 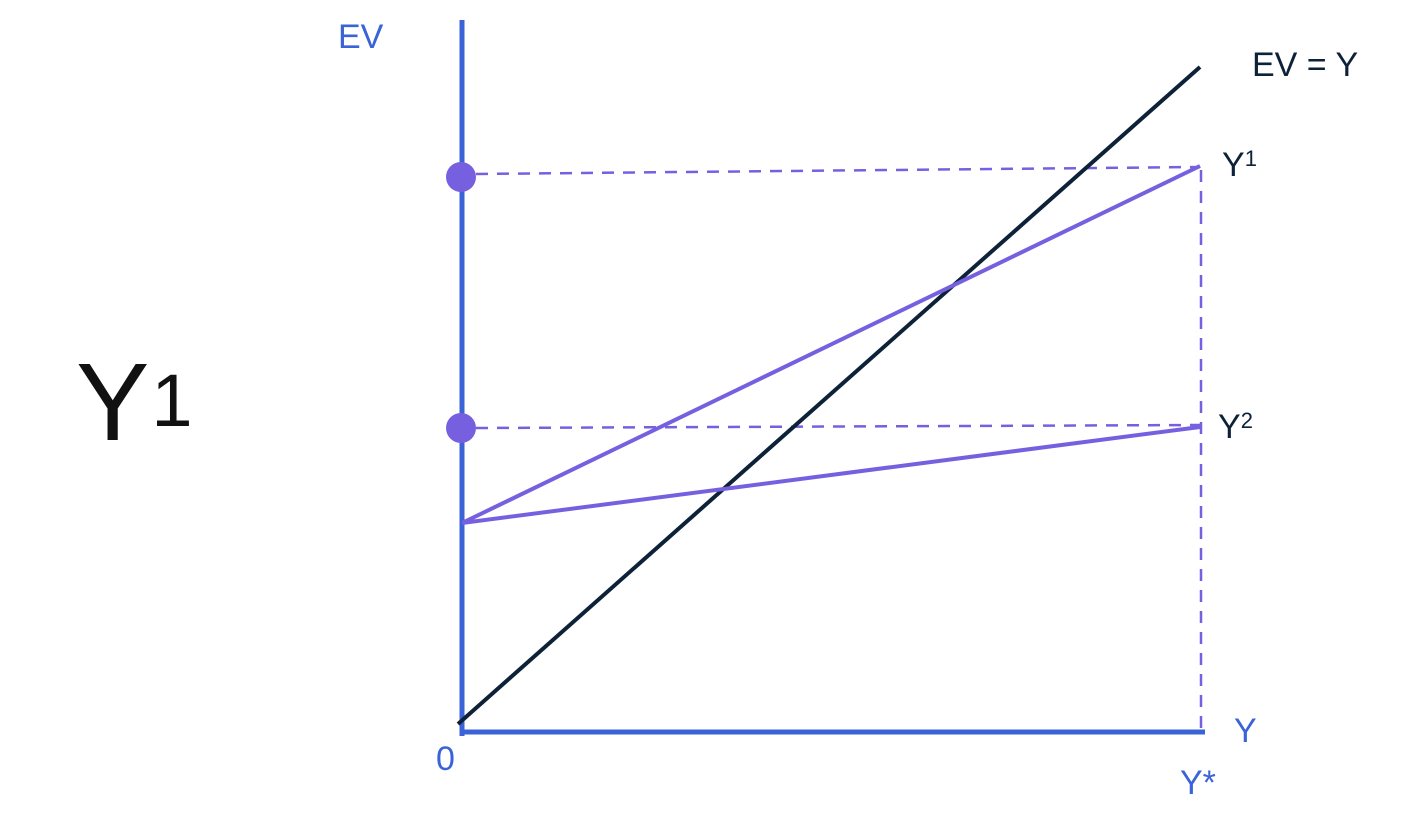 What do you see at coordinates (361, 37) in the screenshot?
I see `ev-axis-label: EV` at bounding box center [361, 37].